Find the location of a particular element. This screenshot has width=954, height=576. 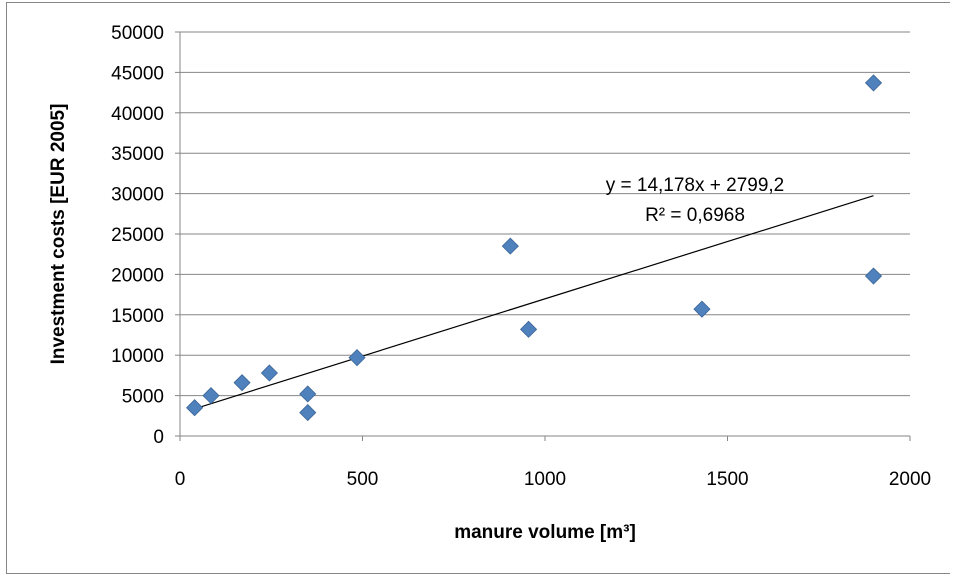

y-tick-label: 5000 is located at coordinates (143, 397).